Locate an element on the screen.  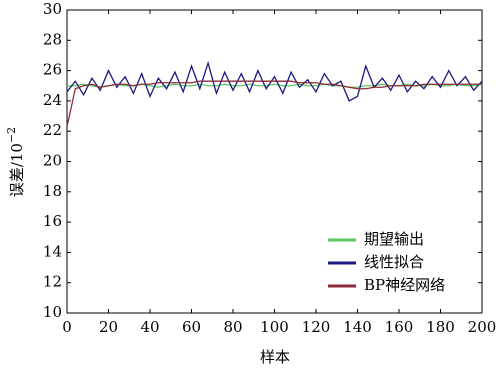
y-tick-label: 20 is located at coordinates (52, 161).